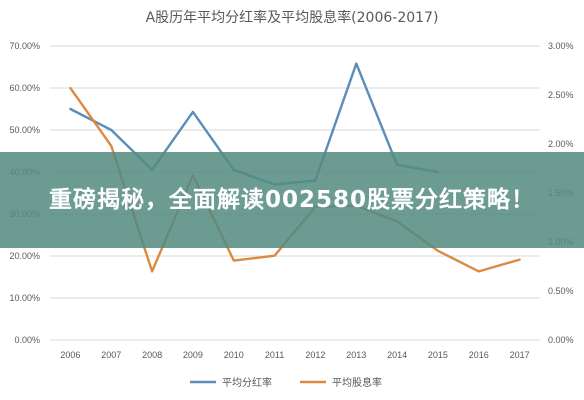  Describe the element at coordinates (286, 382) in the screenshot. I see `legend: 平均分红率 平均股息率` at that location.